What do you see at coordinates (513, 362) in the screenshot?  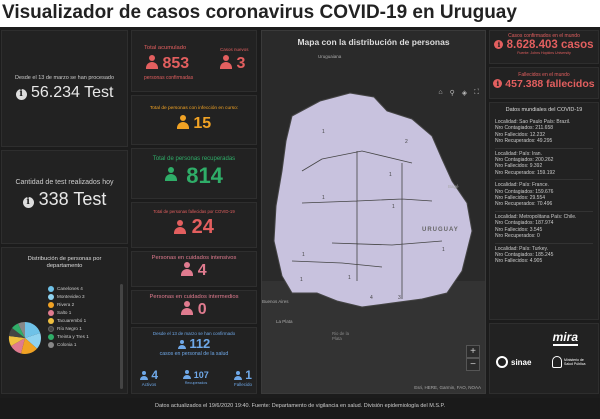 I see `sinae-logo: sinae` at bounding box center [513, 362].